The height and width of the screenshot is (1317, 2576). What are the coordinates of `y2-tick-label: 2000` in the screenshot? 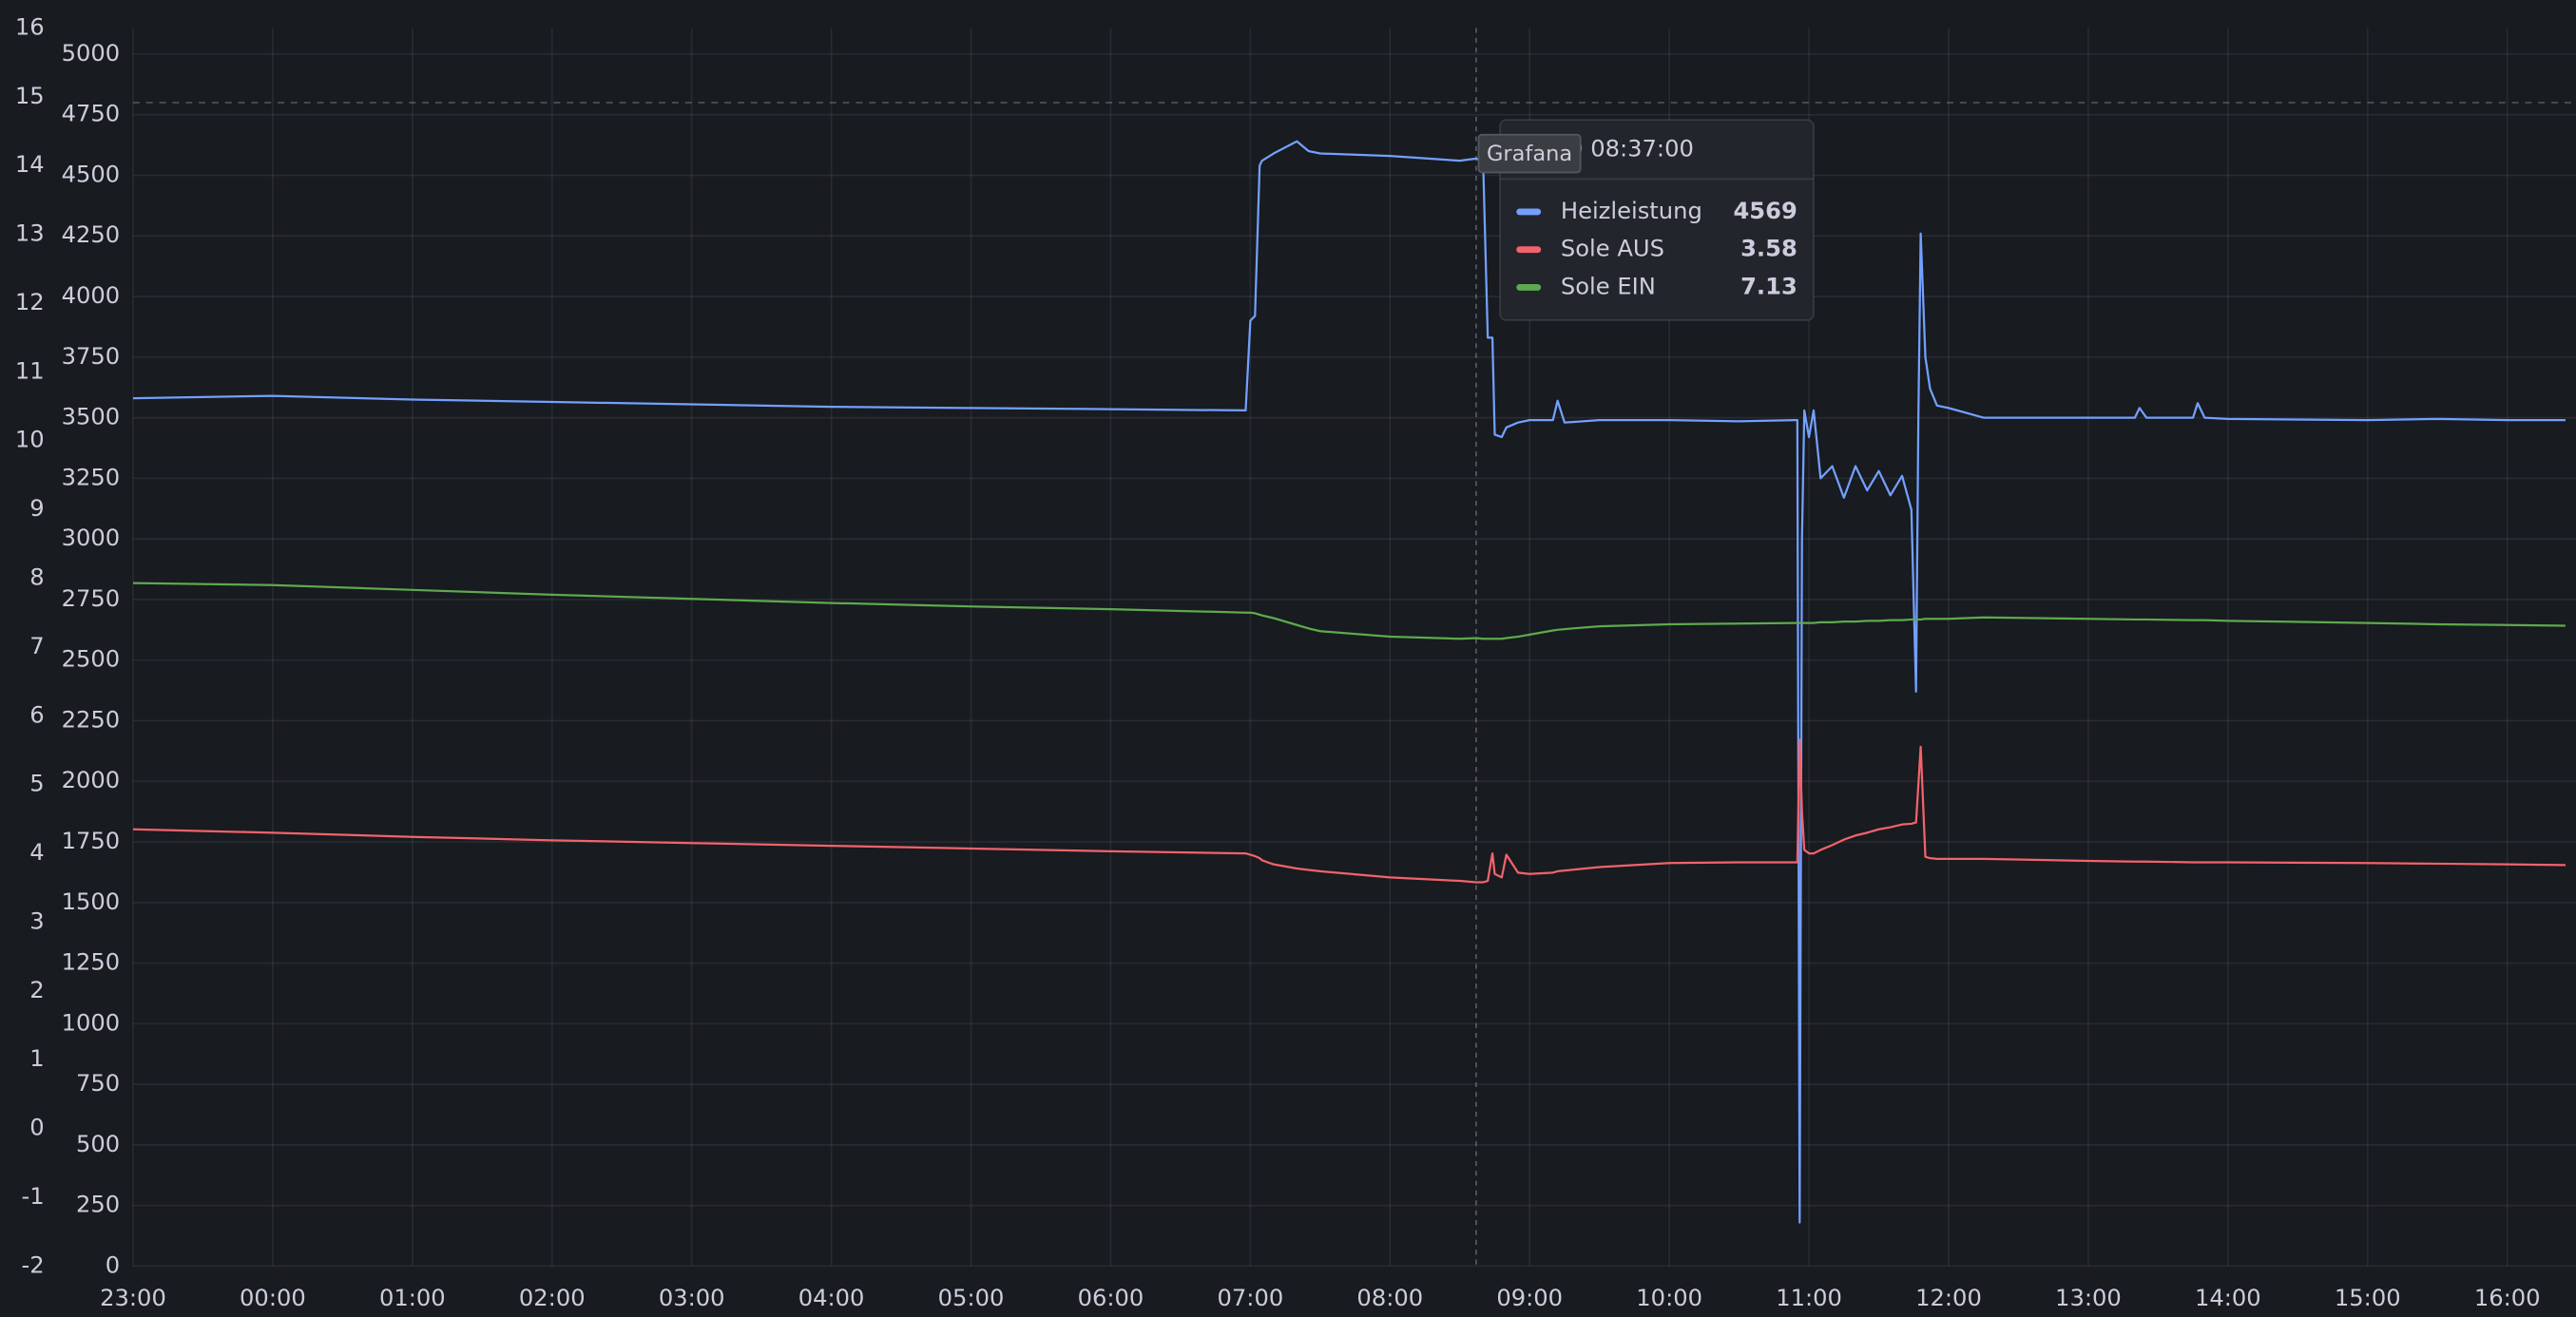 It's located at (91, 780).